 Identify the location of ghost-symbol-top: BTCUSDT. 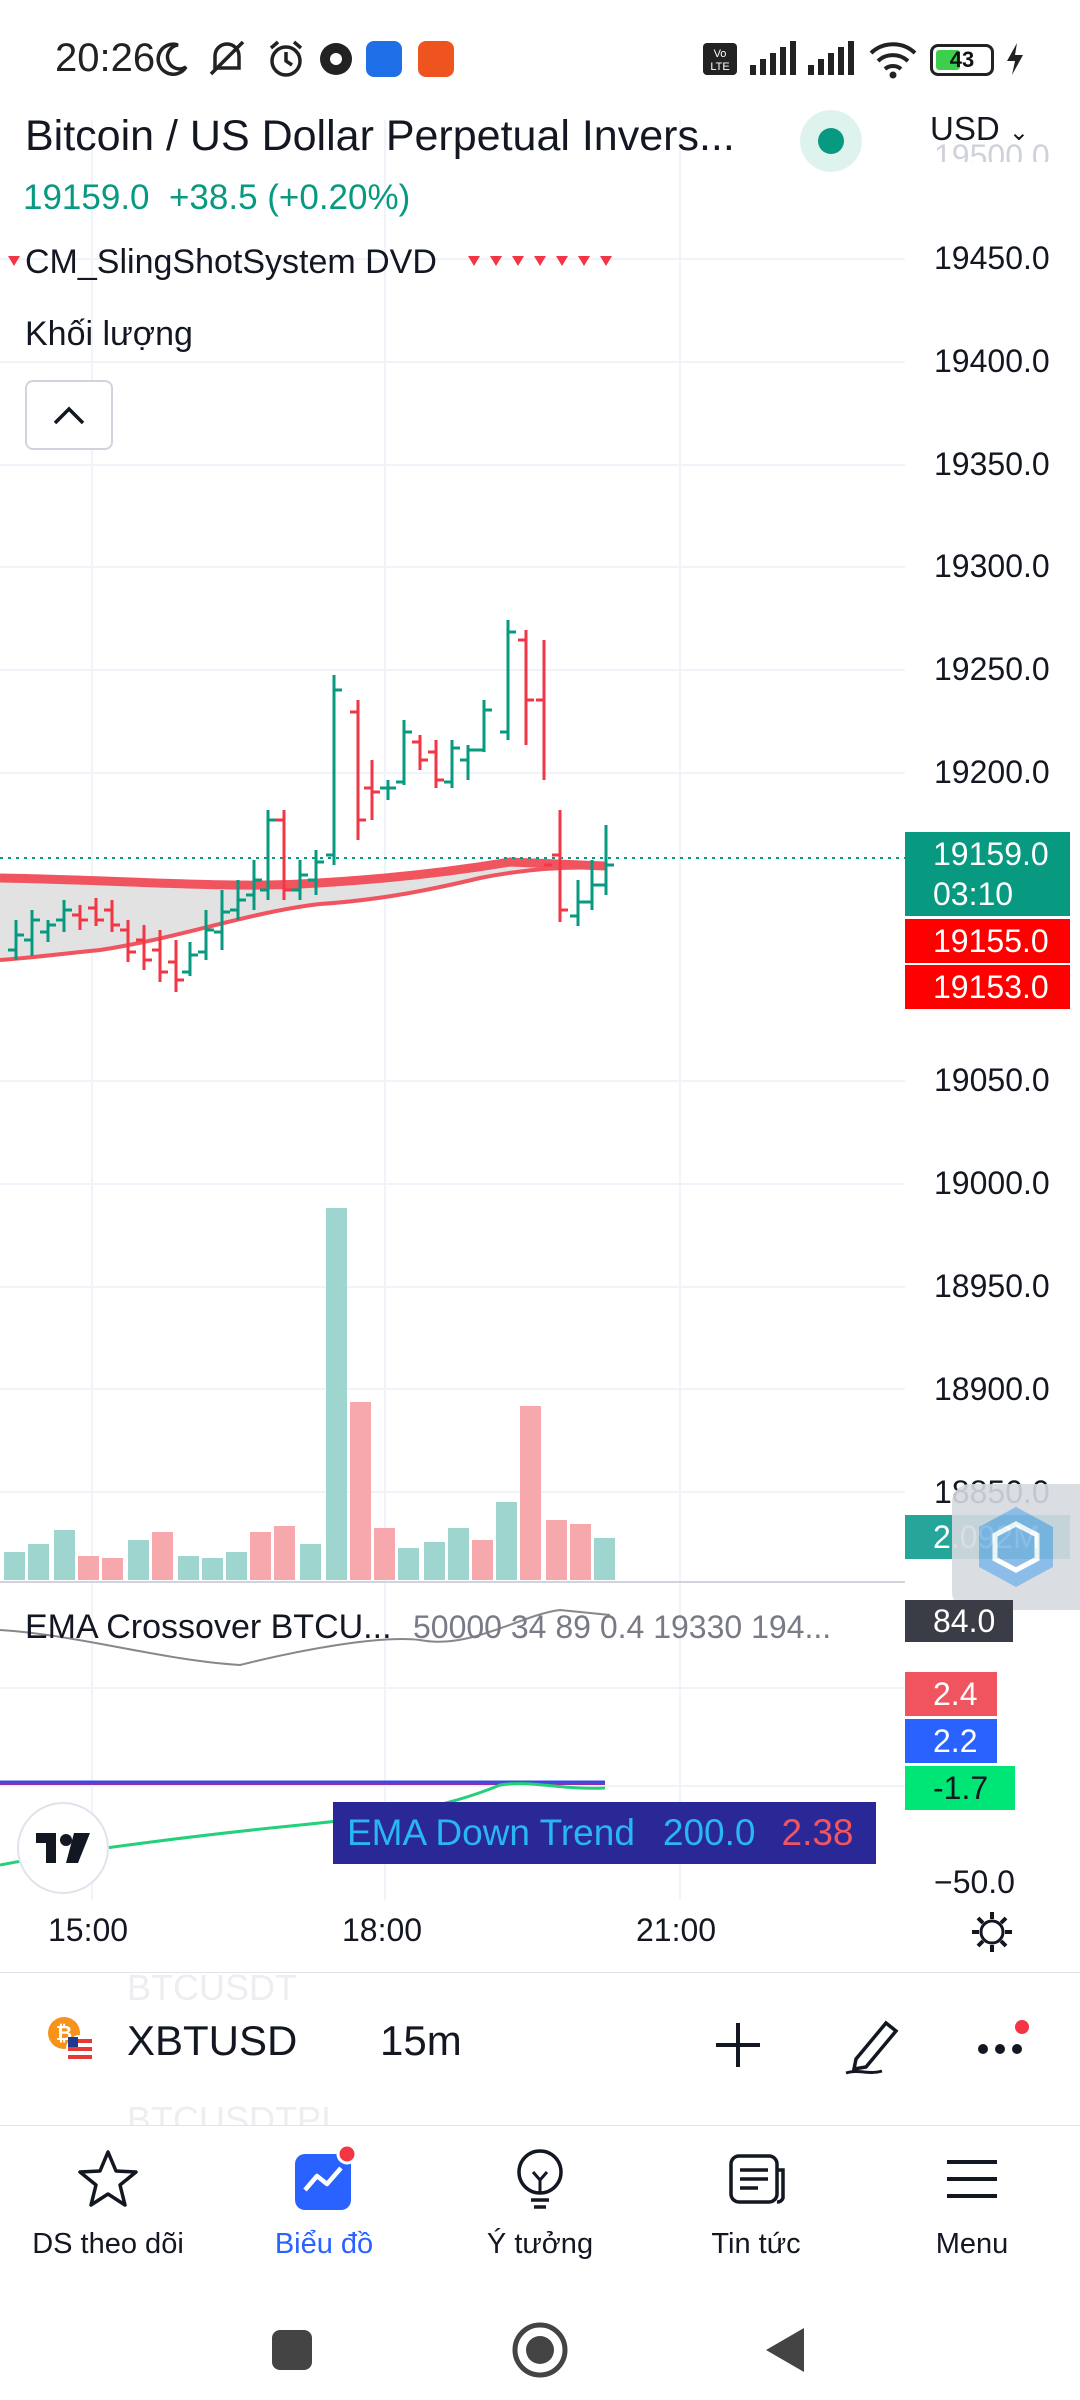
(212, 1987).